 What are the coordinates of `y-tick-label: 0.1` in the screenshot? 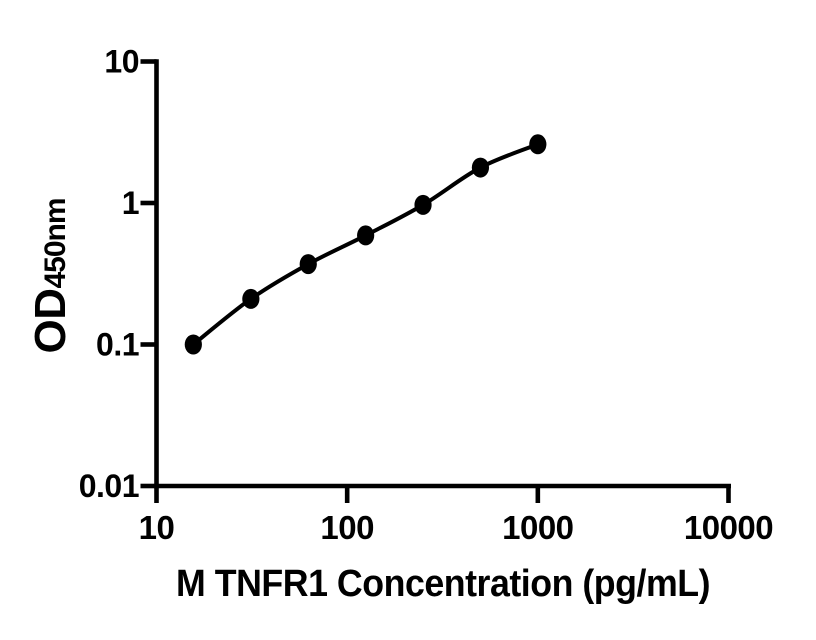 It's located at (117, 345).